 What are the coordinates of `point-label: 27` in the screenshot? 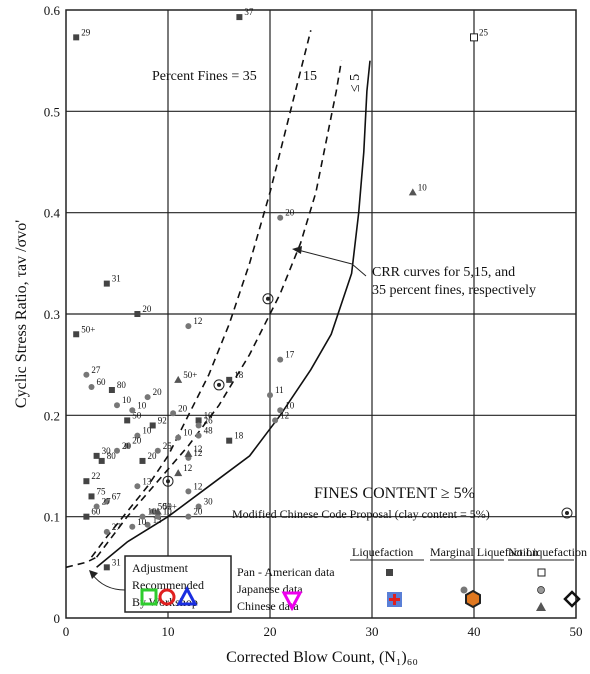 It's located at (96, 370).